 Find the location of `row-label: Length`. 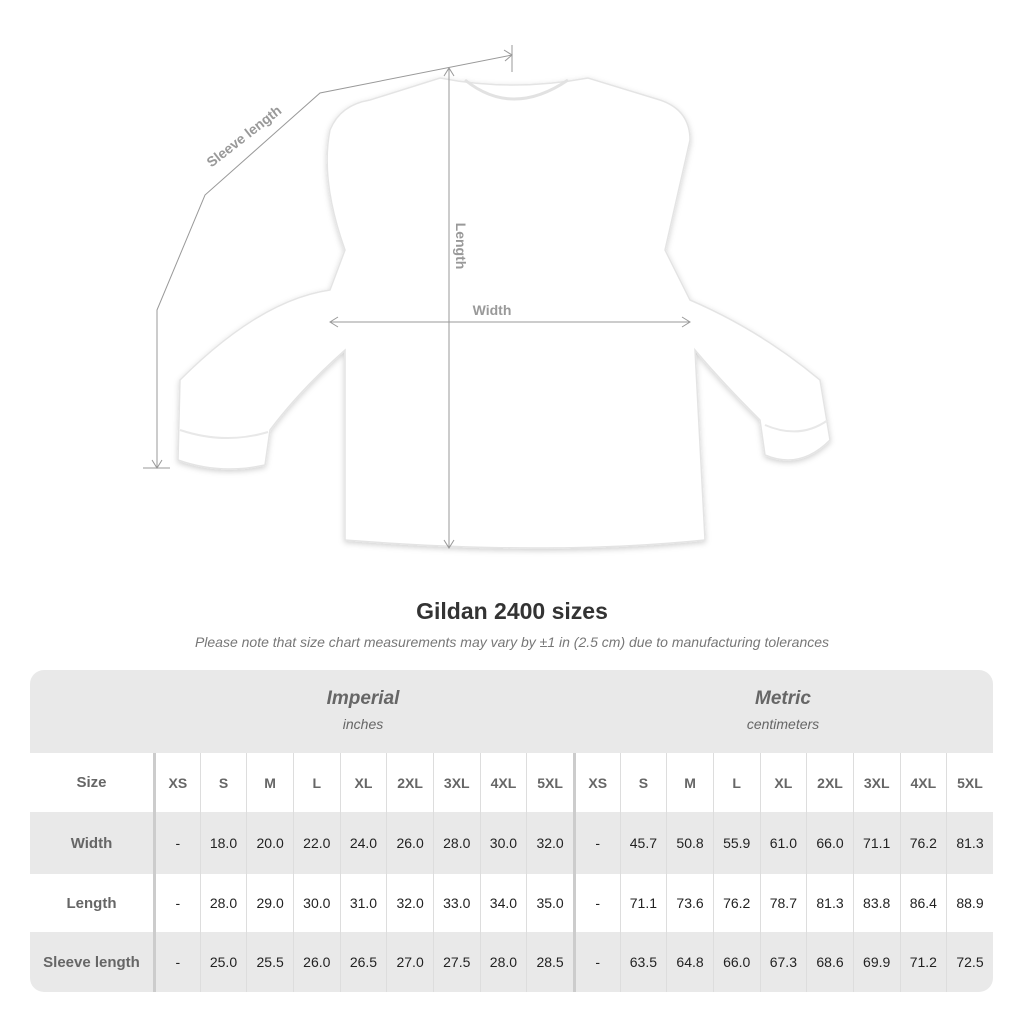

row-label: Length is located at coordinates (91, 903).